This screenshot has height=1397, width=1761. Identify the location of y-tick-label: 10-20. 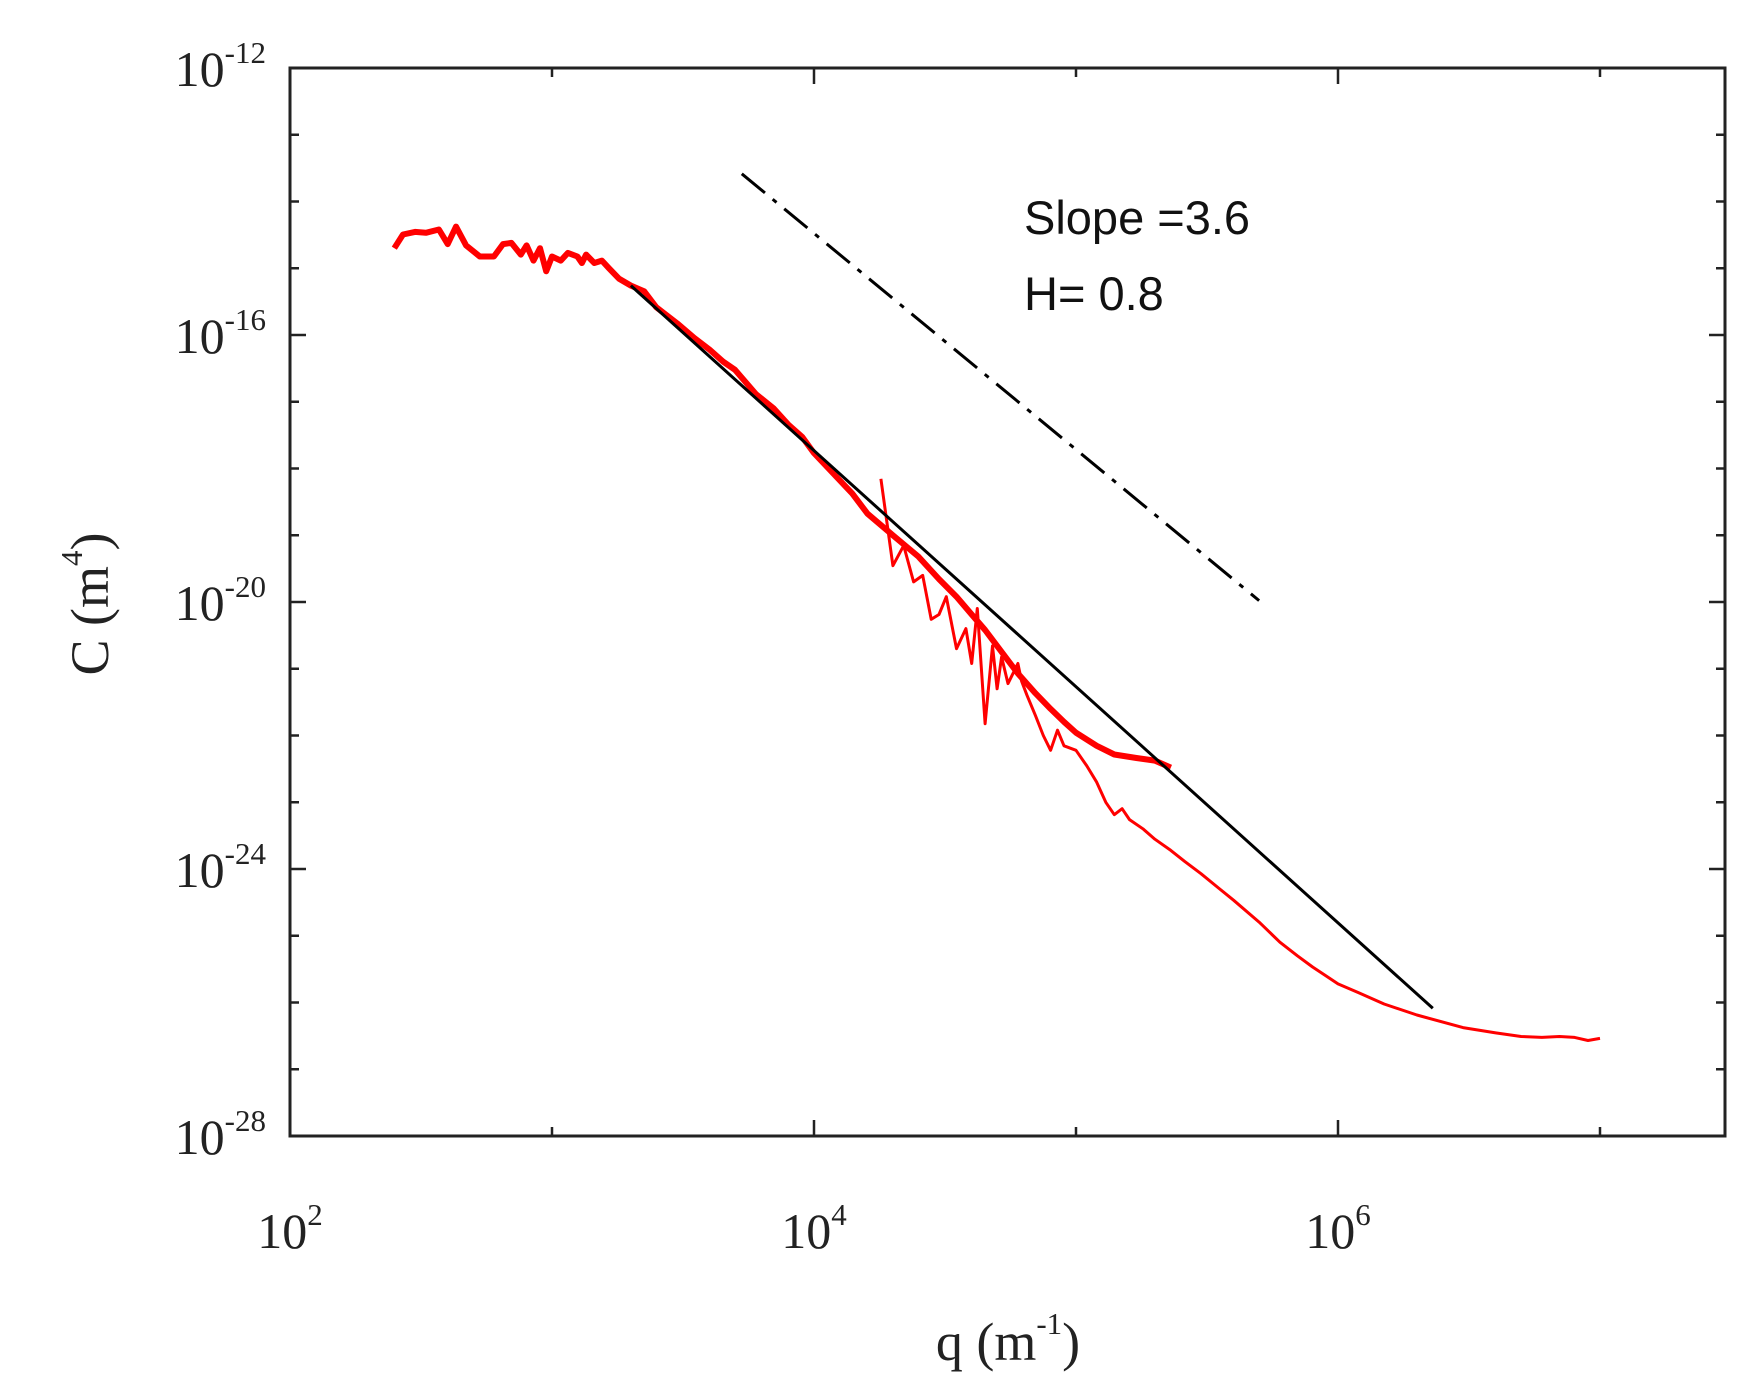
(220, 600).